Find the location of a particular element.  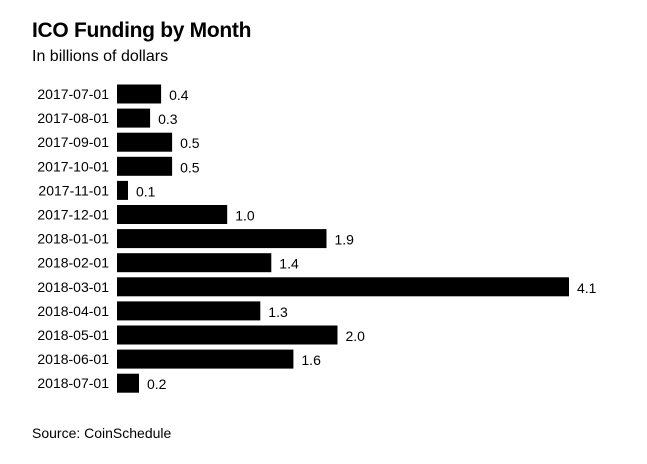

category-label: 2018-05-01 is located at coordinates (73, 335).